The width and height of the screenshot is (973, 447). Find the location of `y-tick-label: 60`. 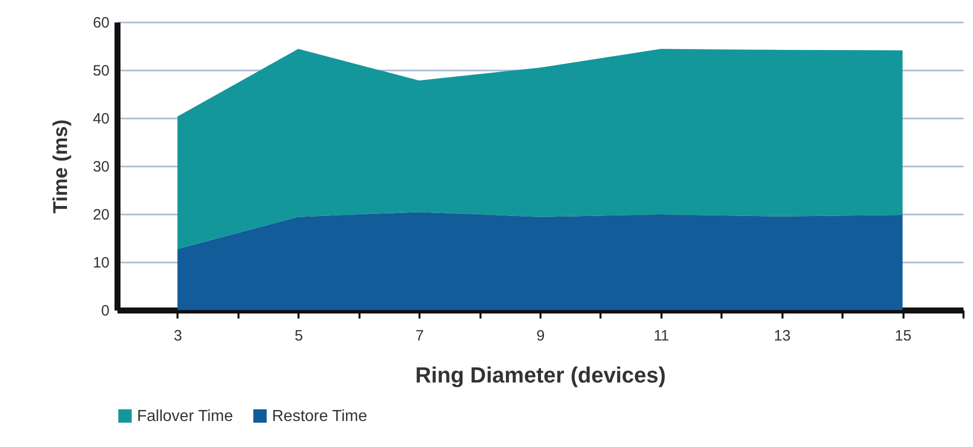

y-tick-label: 60 is located at coordinates (101, 23).